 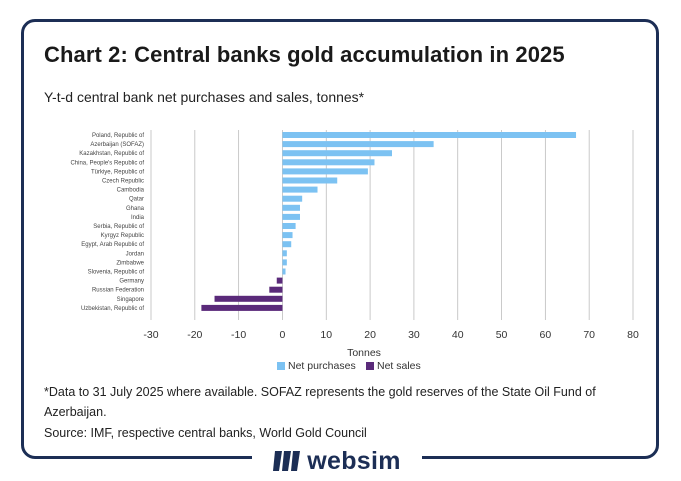 What do you see at coordinates (131, 300) in the screenshot?
I see `category-label: Singapore` at bounding box center [131, 300].